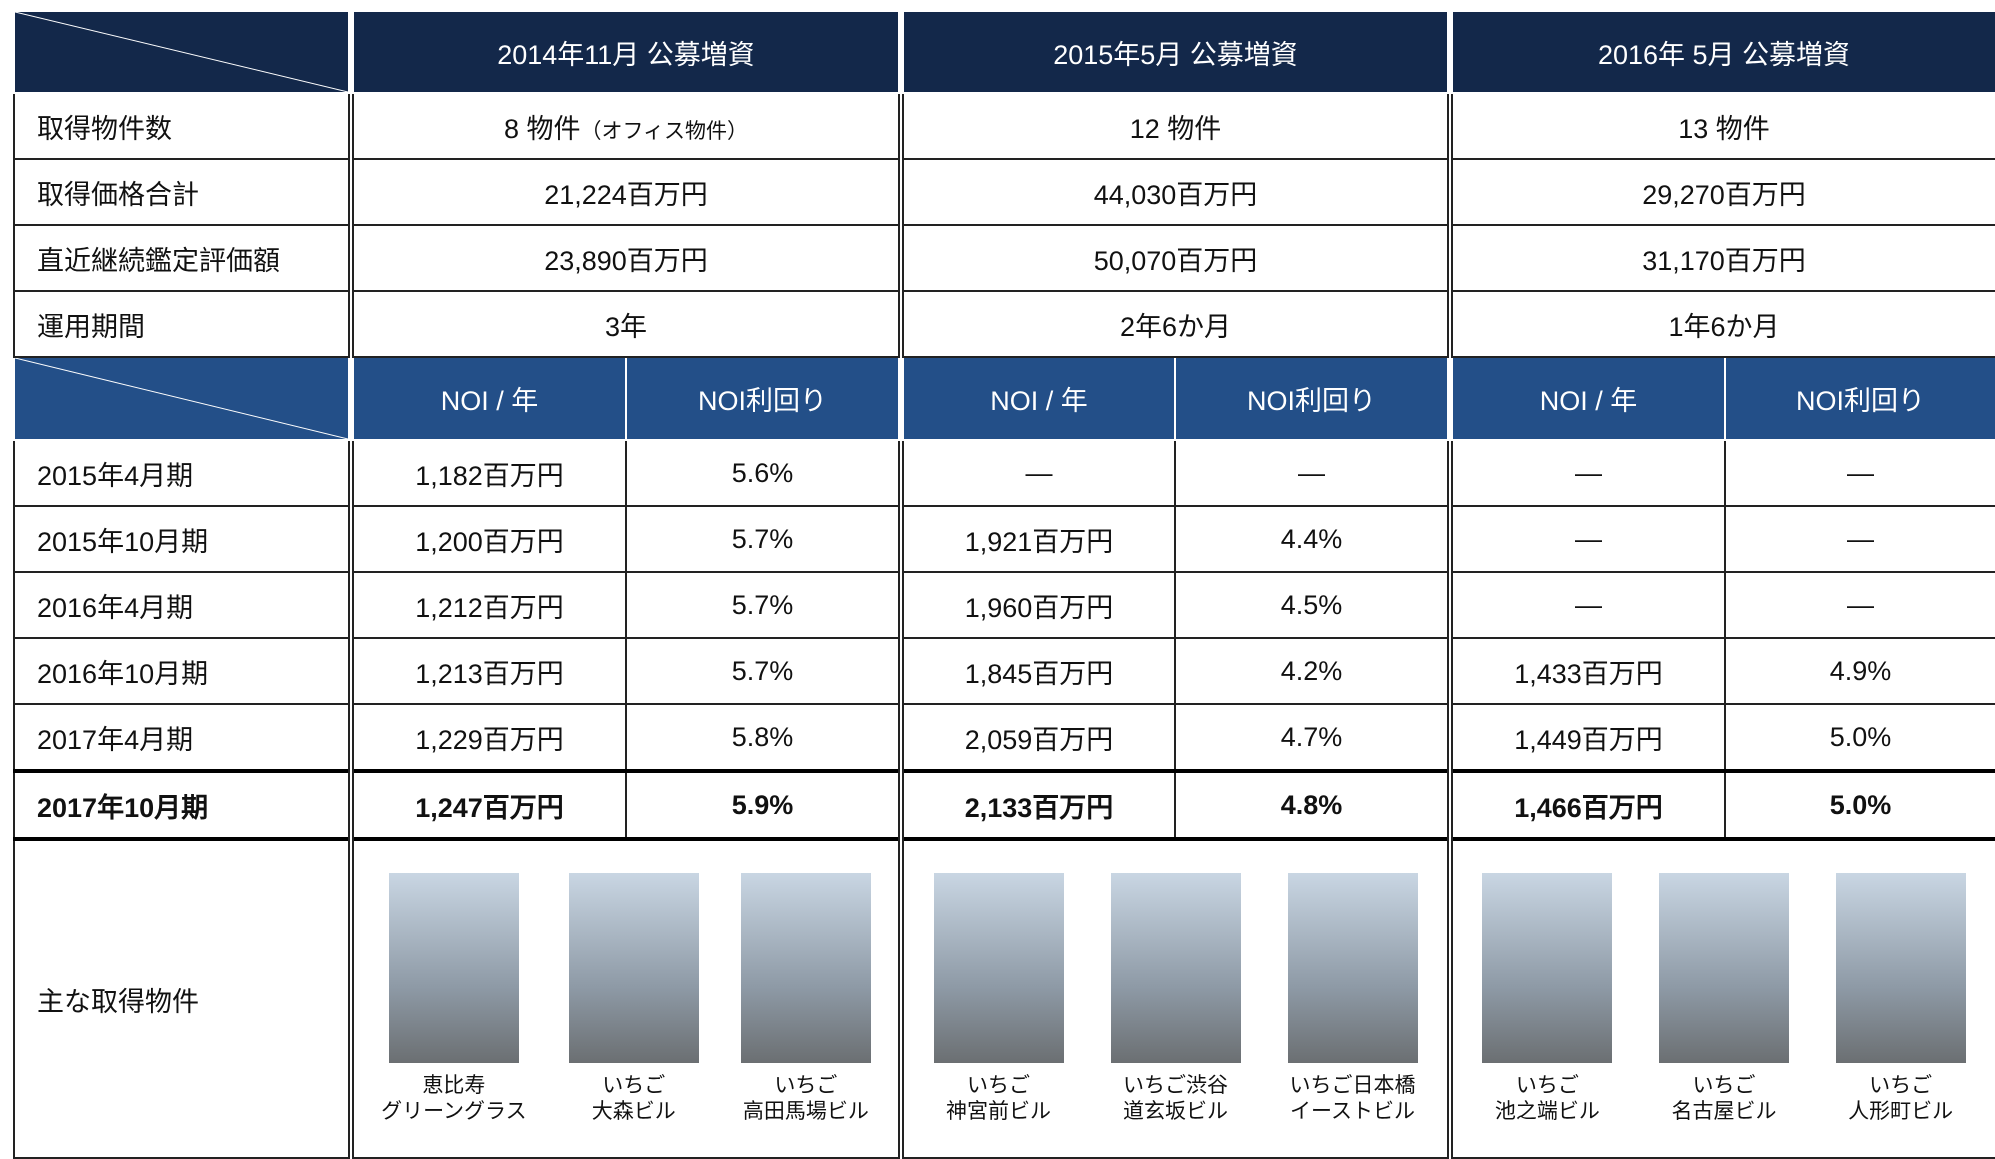 The image size is (1995, 1159). Describe the element at coordinates (1311, 670) in the screenshot. I see `text: 4.2%` at that location.